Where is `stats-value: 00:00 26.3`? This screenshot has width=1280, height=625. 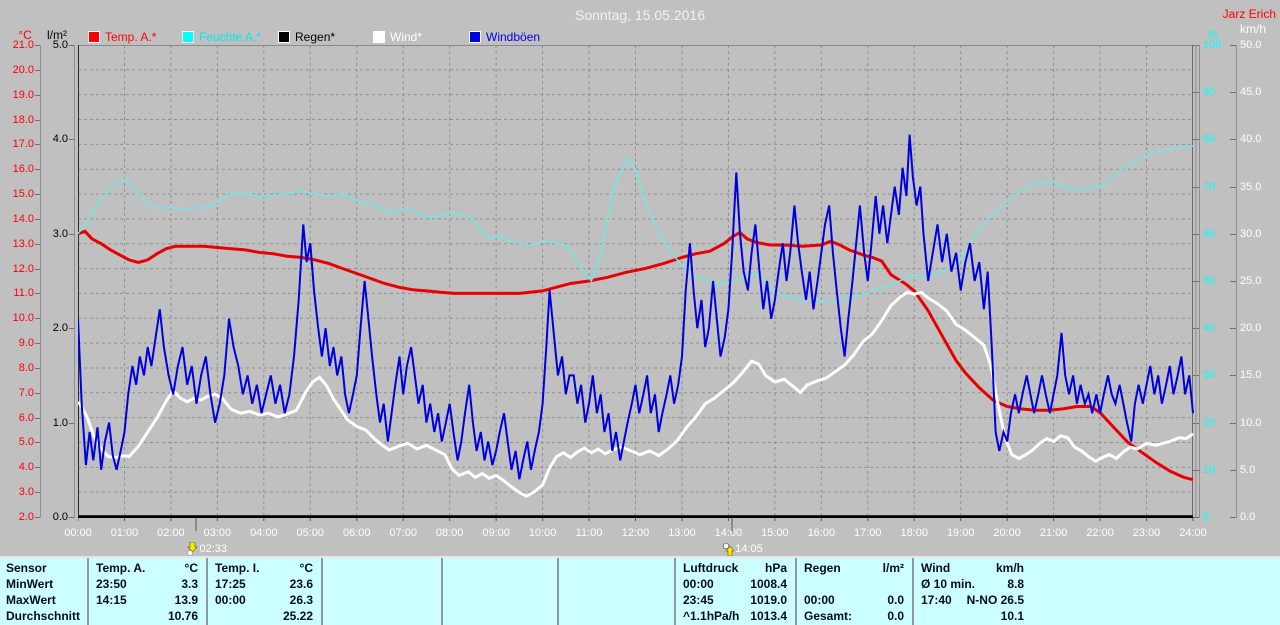 stats-value: 00:00 26.3 is located at coordinates (264, 601).